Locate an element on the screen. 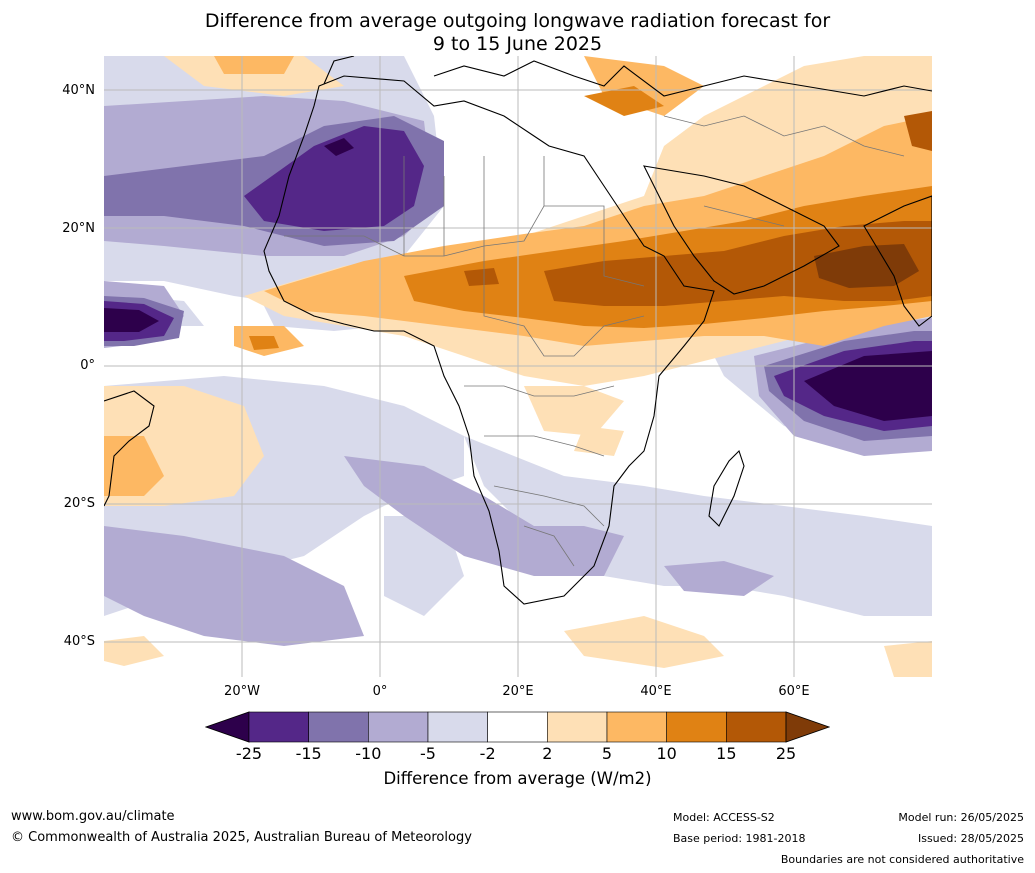  colorbar-tick-label: 15 is located at coordinates (726, 753).